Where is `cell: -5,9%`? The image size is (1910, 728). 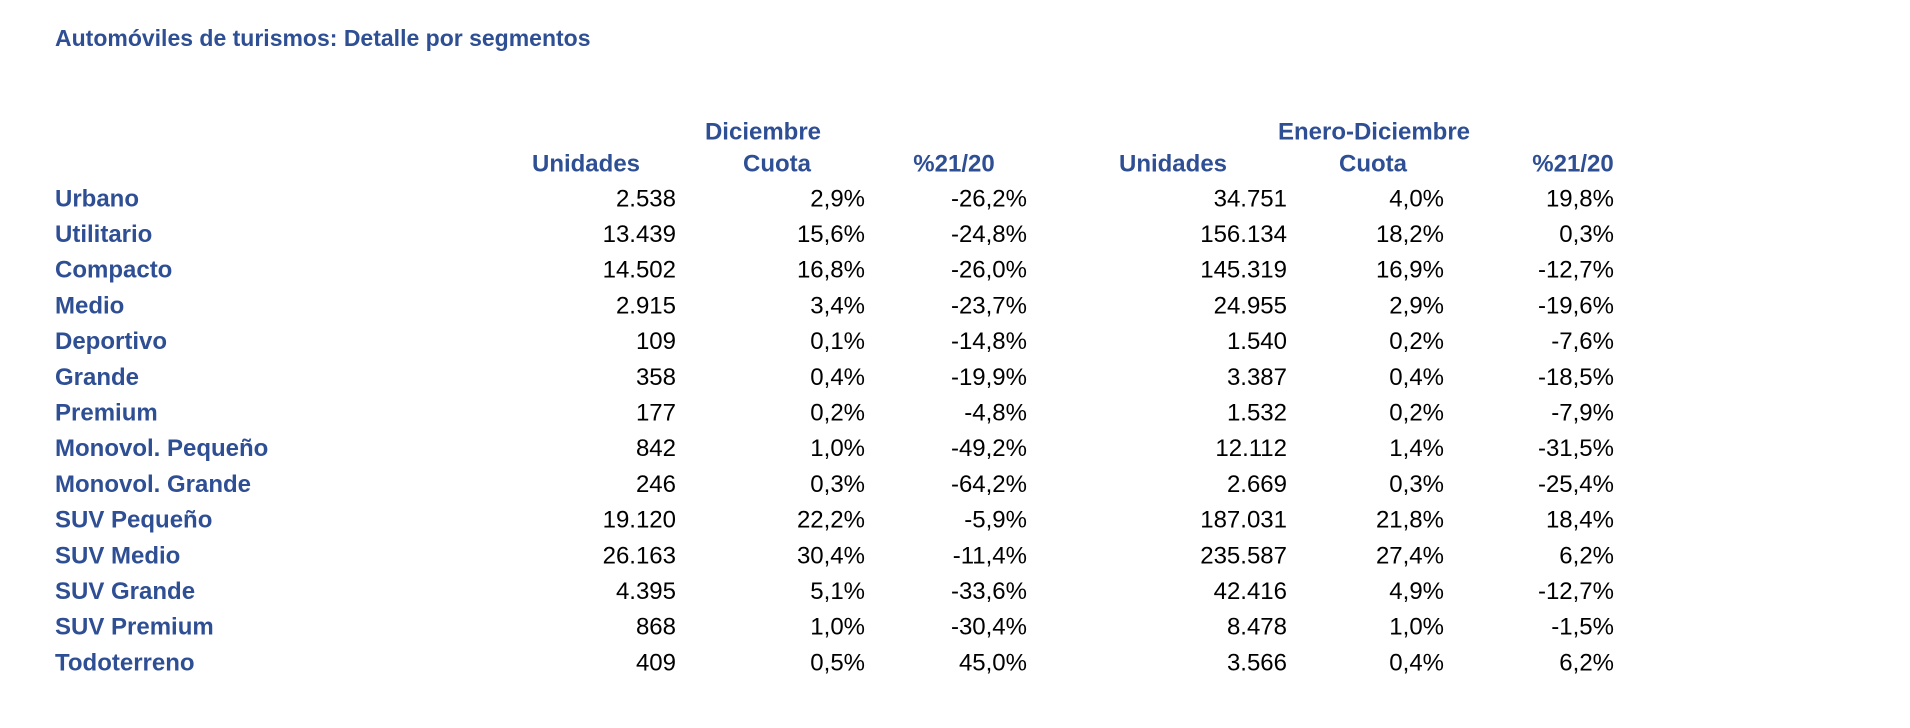 cell: -5,9% is located at coordinates (995, 520).